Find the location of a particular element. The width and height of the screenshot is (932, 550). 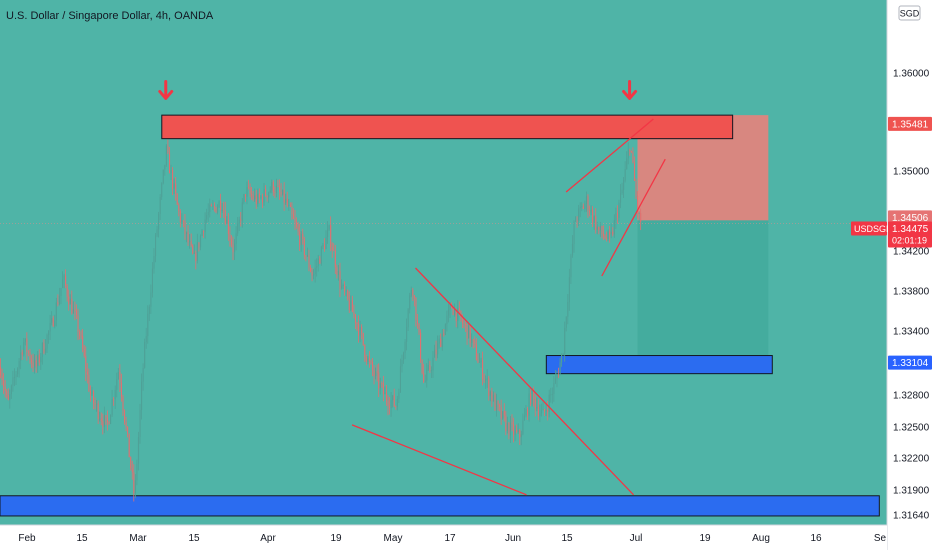

x-tick-label: 17 is located at coordinates (450, 538).